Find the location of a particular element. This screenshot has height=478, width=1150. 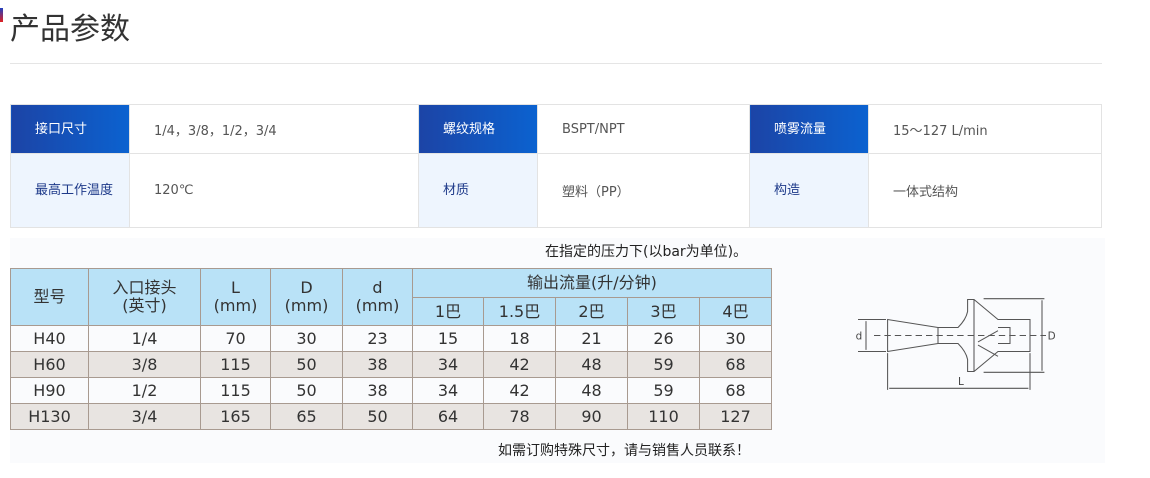

page-title: 产品参数 is located at coordinates (70, 29).